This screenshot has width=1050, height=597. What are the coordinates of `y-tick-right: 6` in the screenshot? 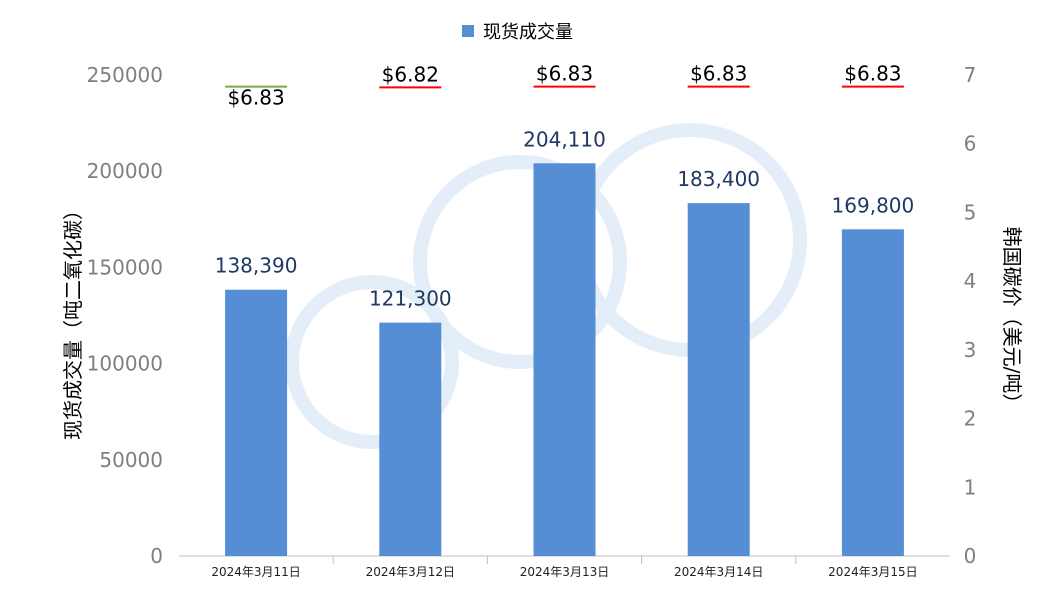 It's located at (970, 144).